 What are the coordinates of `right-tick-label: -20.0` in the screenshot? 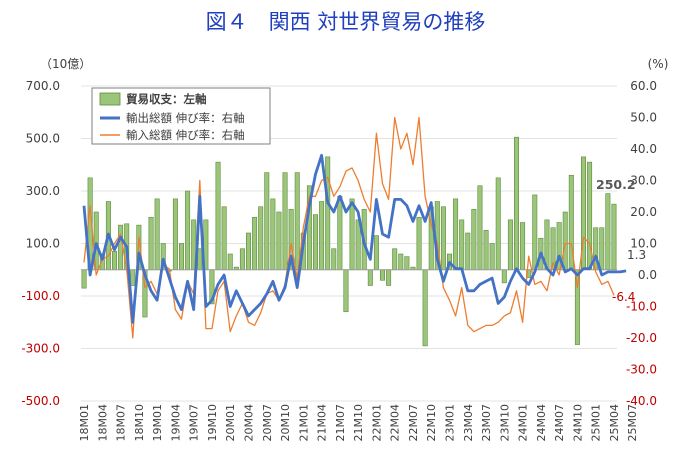 It's located at (641, 338).